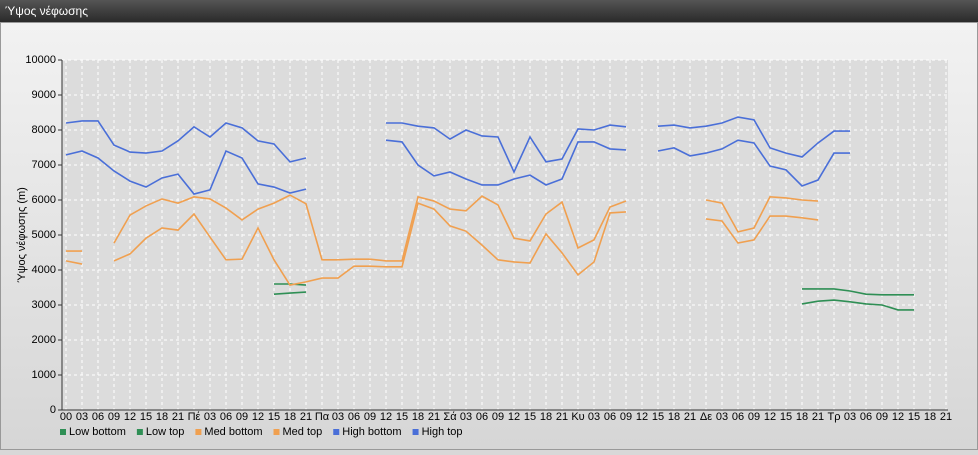  I want to click on y-tick-label: 8000, so click(44, 130).